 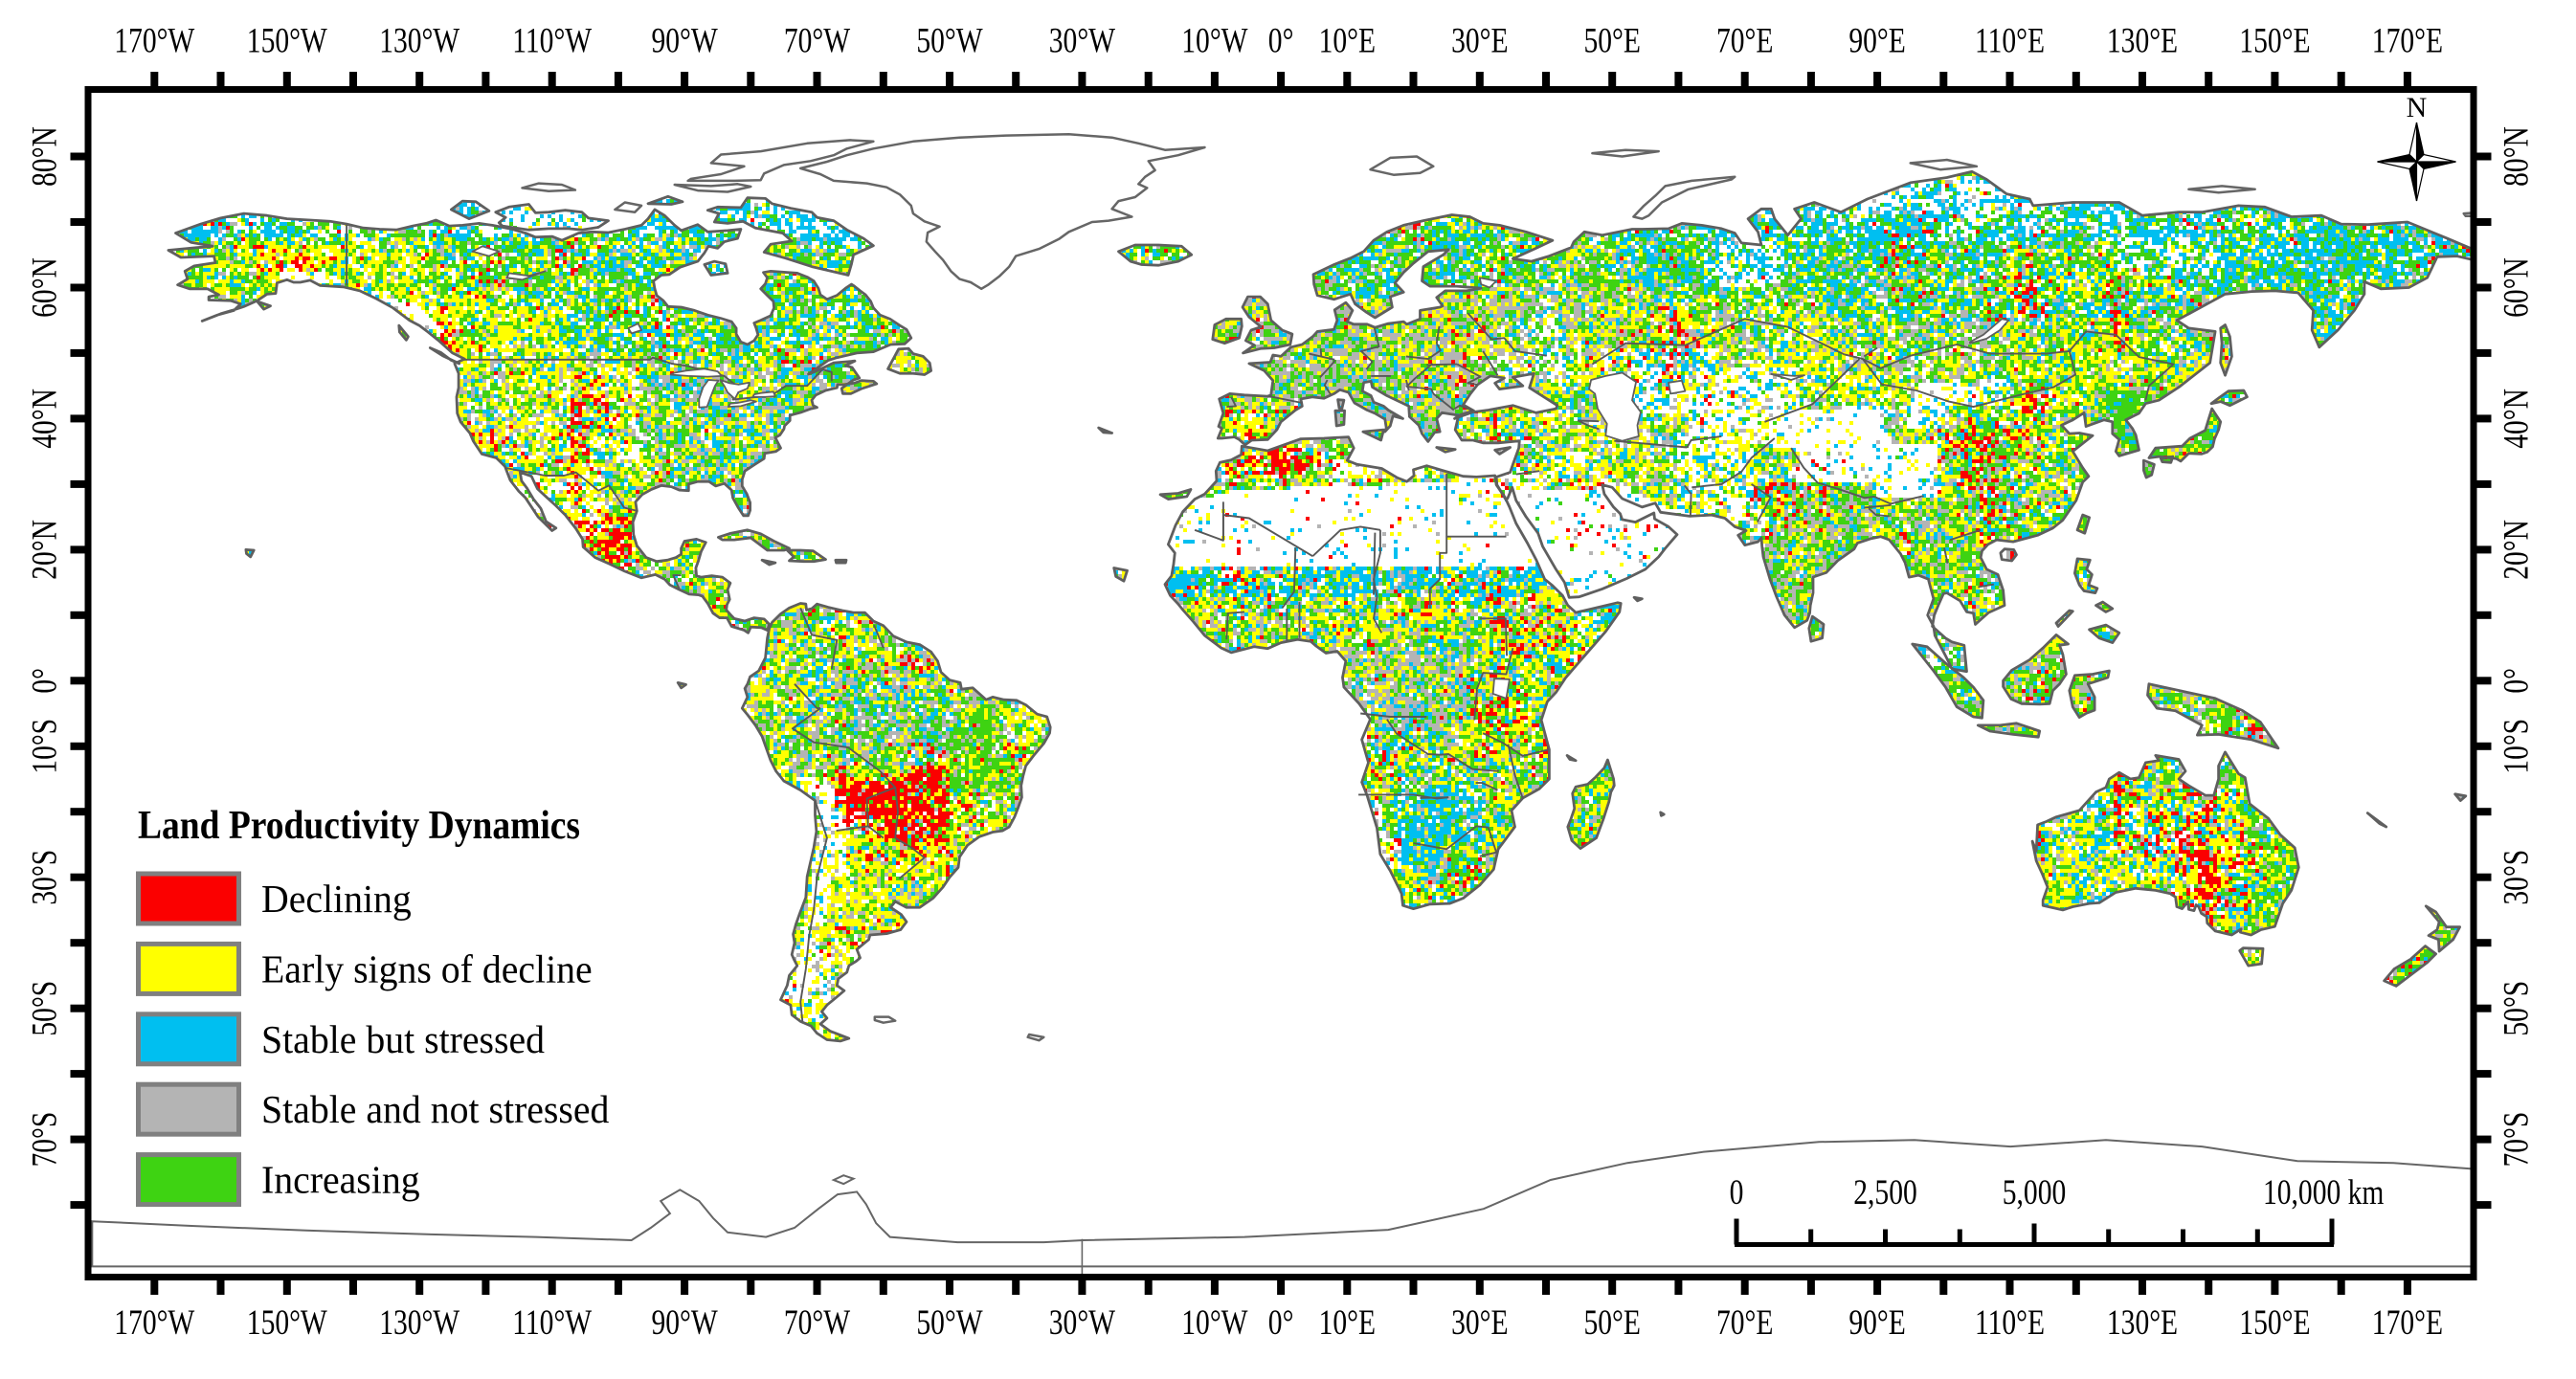 I want to click on svg-text: 0, so click(x=1737, y=1192).